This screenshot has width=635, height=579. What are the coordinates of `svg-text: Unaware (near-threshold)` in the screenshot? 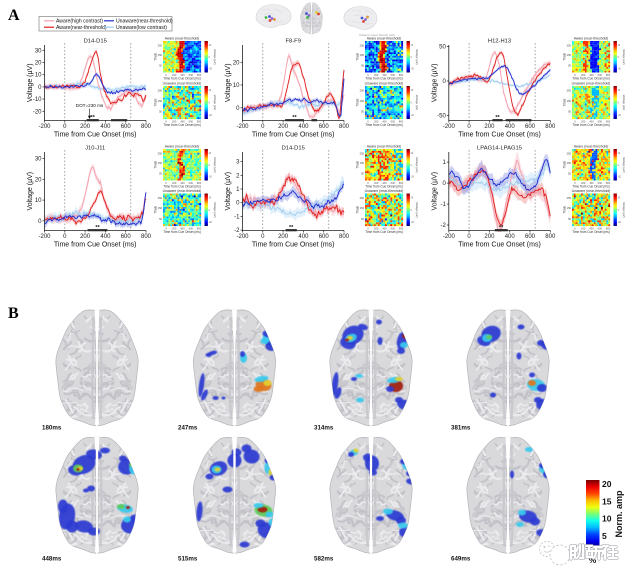 It's located at (384, 191).